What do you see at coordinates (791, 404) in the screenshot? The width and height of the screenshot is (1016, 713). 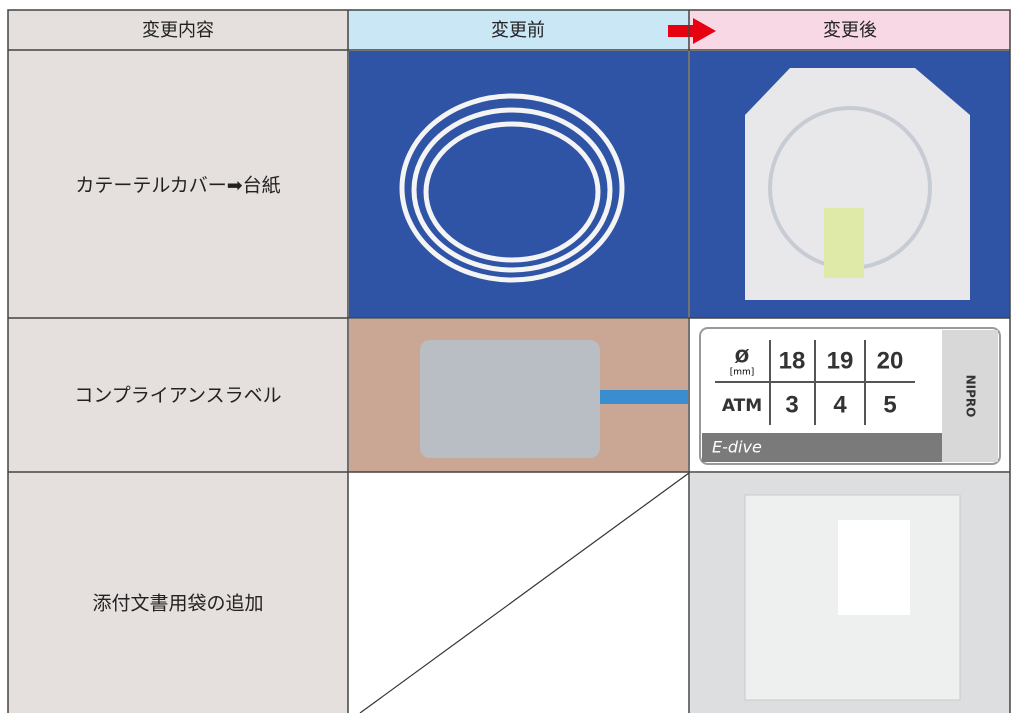 I see `label-text: 3` at bounding box center [791, 404].